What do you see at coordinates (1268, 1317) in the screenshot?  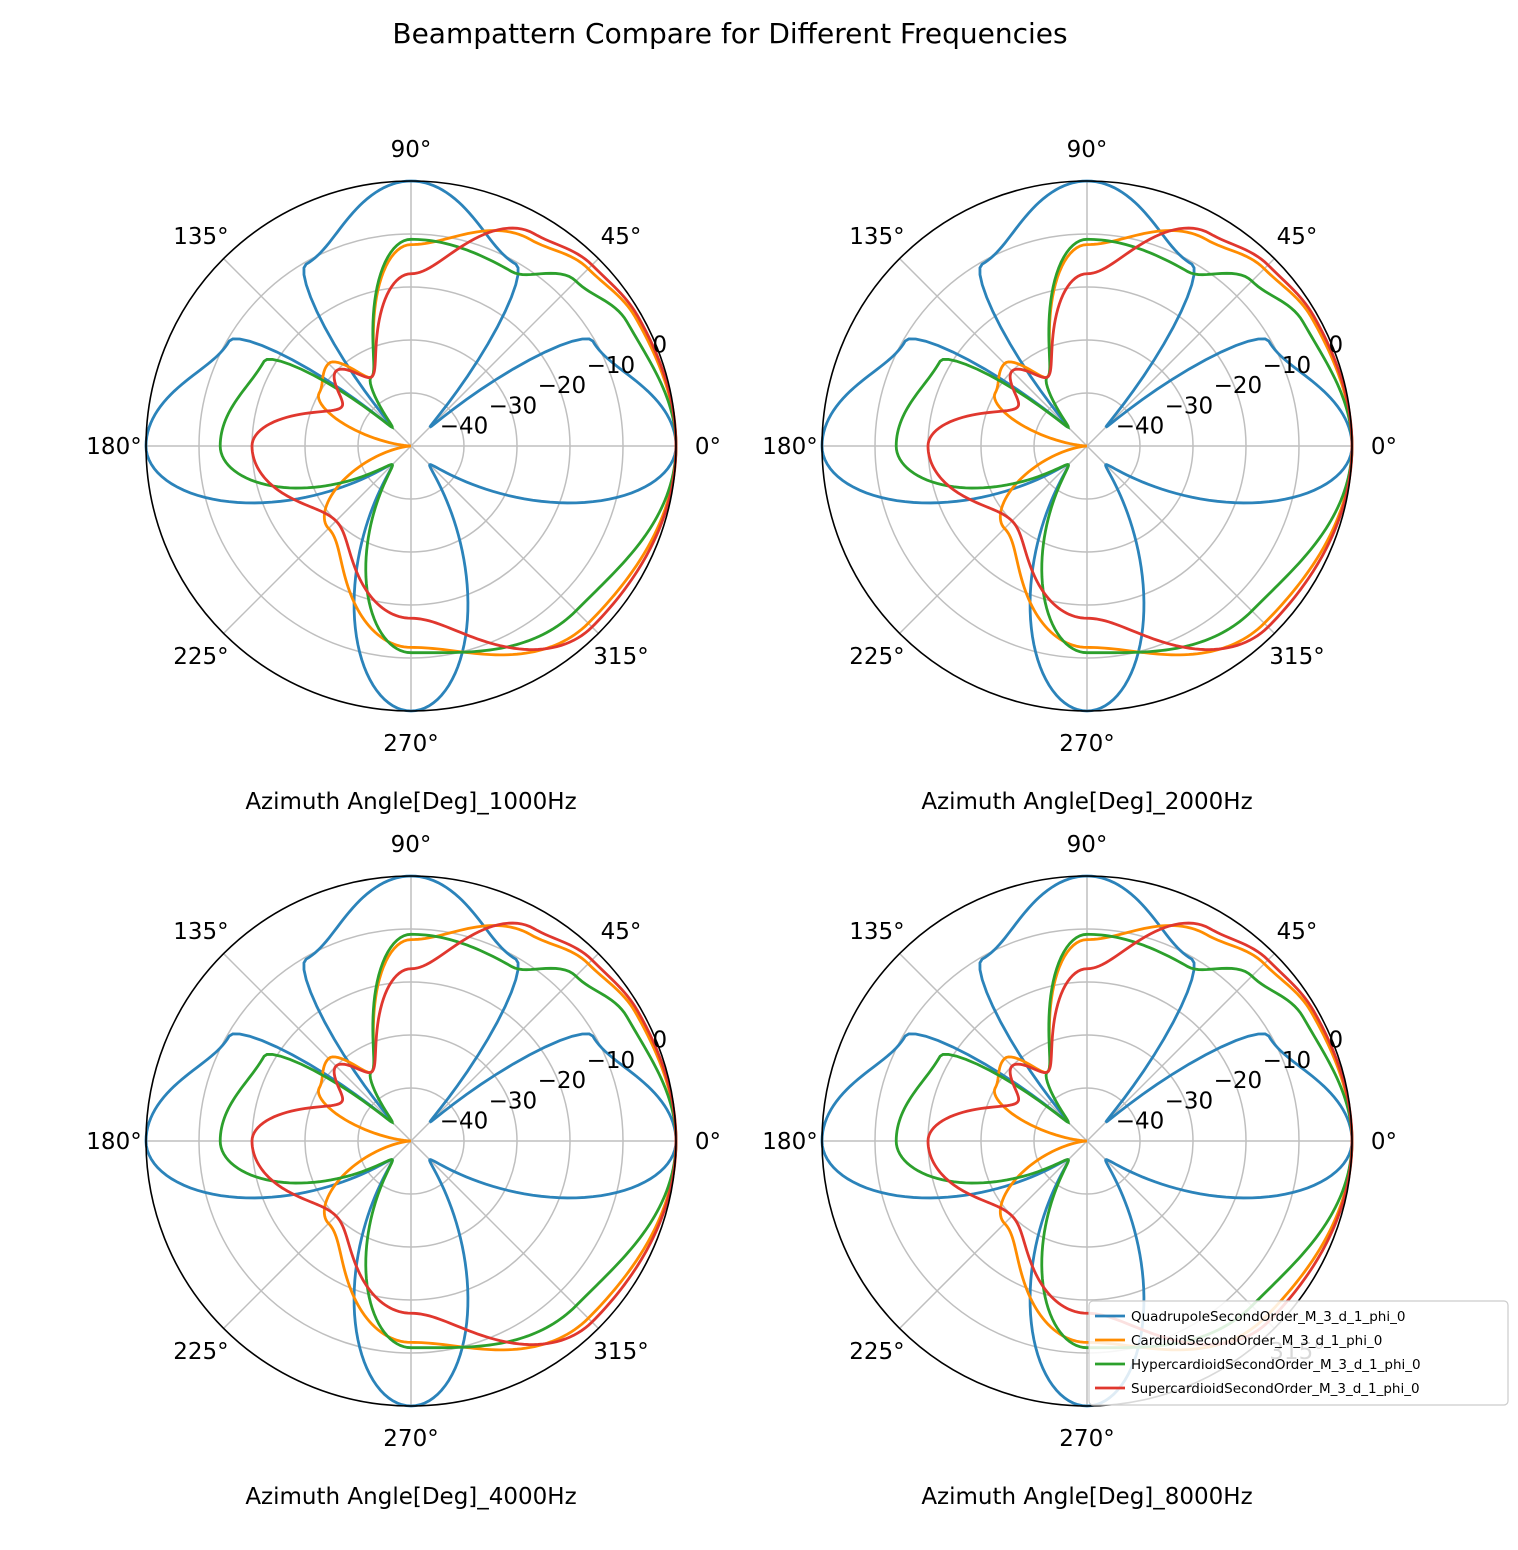 I see `legend-entry: QuadrupoleSecondOrder_M_3_d_1_phi_0` at bounding box center [1268, 1317].